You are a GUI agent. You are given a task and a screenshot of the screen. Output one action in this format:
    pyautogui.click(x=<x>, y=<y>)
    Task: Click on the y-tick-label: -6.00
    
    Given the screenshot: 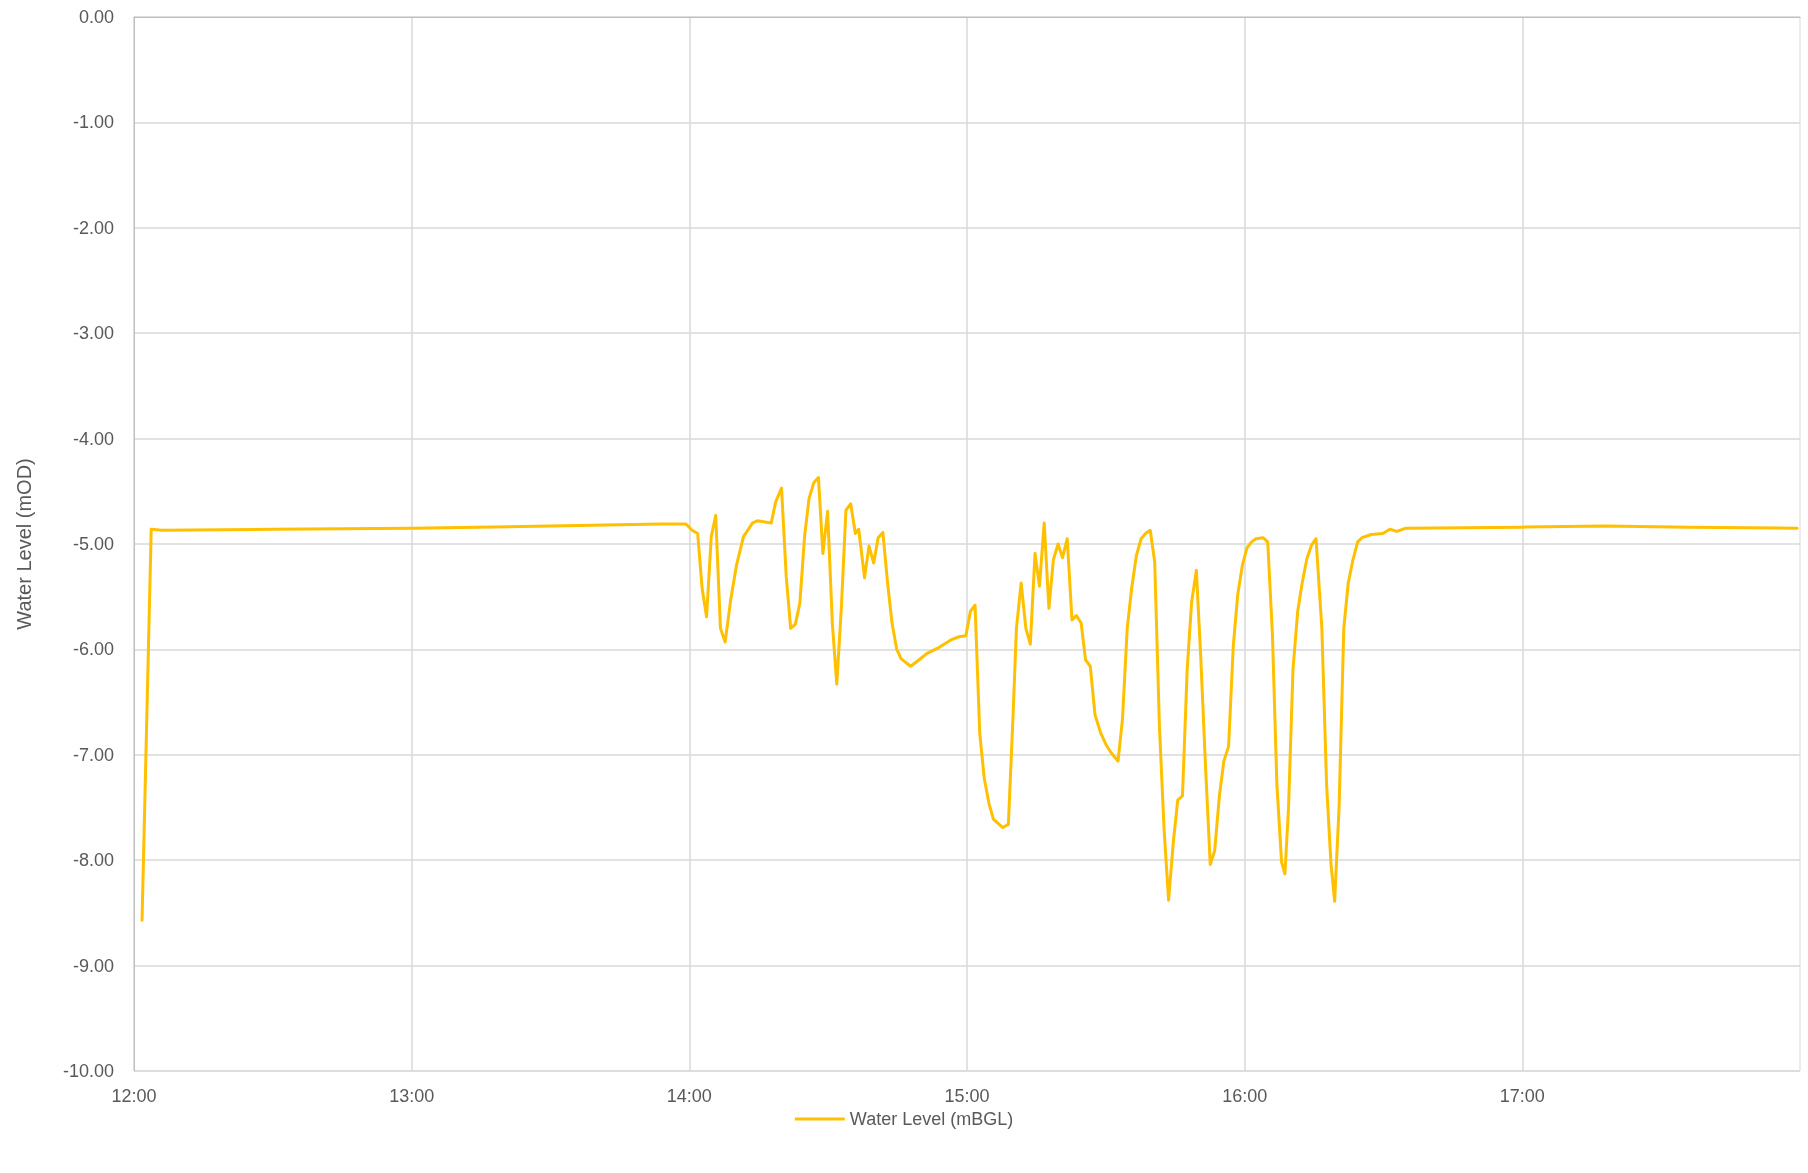 What is the action you would take?
    pyautogui.click(x=93, y=649)
    